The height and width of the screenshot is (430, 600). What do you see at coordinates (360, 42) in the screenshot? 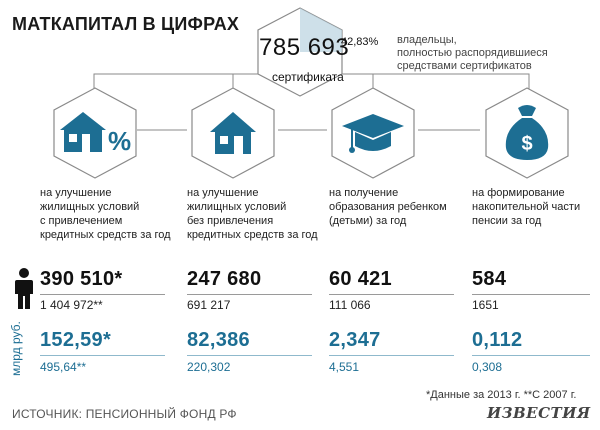
I see `percent-value: 42,83%` at bounding box center [360, 42].